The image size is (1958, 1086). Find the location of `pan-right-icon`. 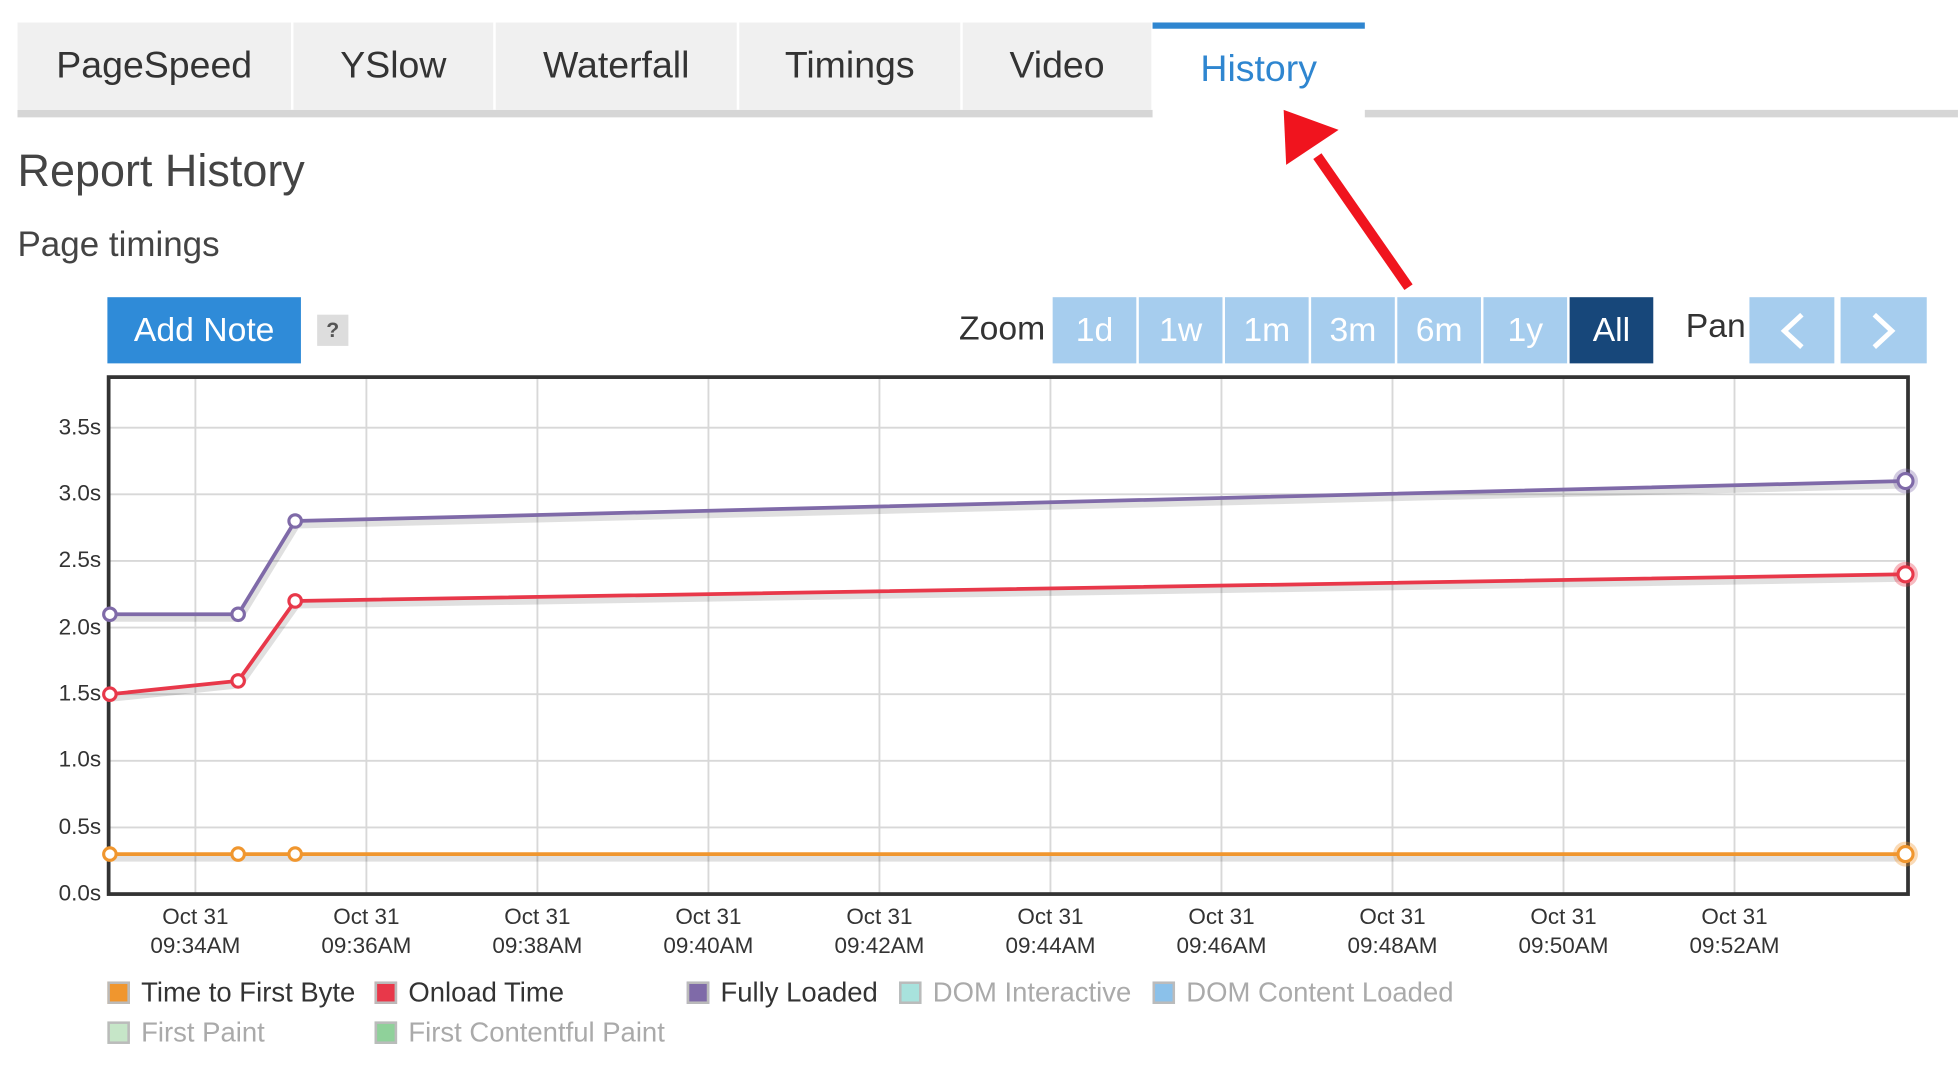

pan-right-icon is located at coordinates (1884, 330).